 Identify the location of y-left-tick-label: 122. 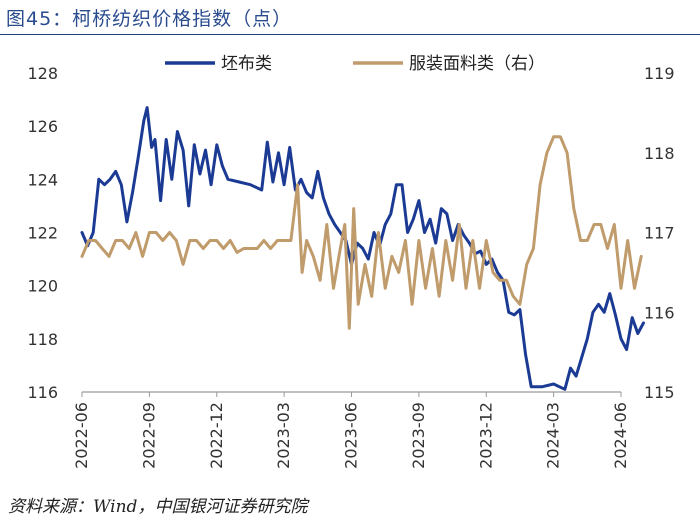
(42, 233).